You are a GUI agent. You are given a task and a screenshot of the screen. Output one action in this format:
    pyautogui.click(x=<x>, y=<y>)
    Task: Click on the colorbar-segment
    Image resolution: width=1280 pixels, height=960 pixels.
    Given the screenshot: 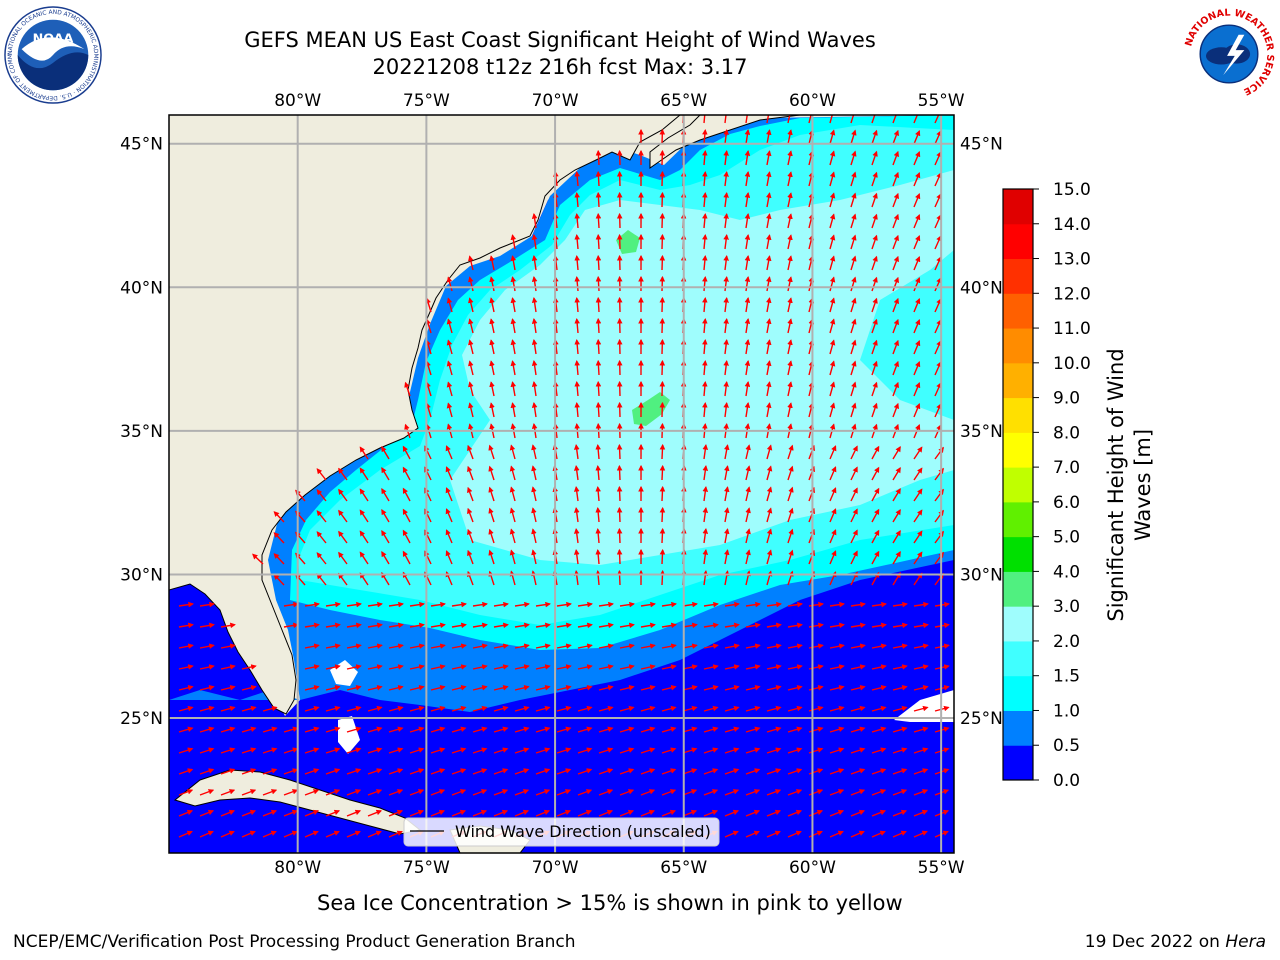 What is the action you would take?
    pyautogui.click(x=1018, y=658)
    